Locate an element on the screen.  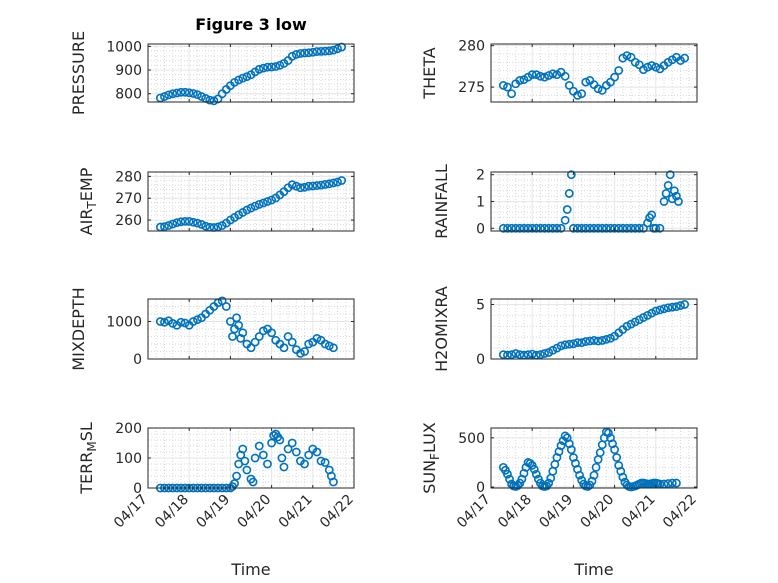
axes-background is located at coordinates (594, 329).